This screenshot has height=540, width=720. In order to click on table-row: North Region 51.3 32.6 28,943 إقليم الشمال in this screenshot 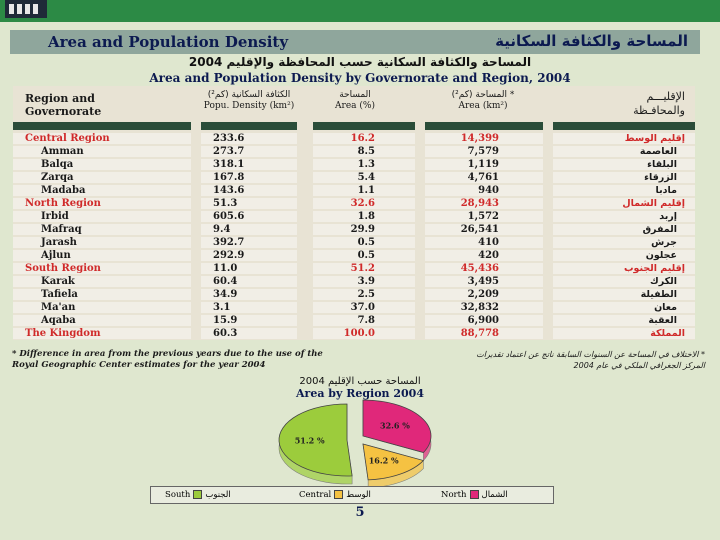, I will do `click(354, 203)`.